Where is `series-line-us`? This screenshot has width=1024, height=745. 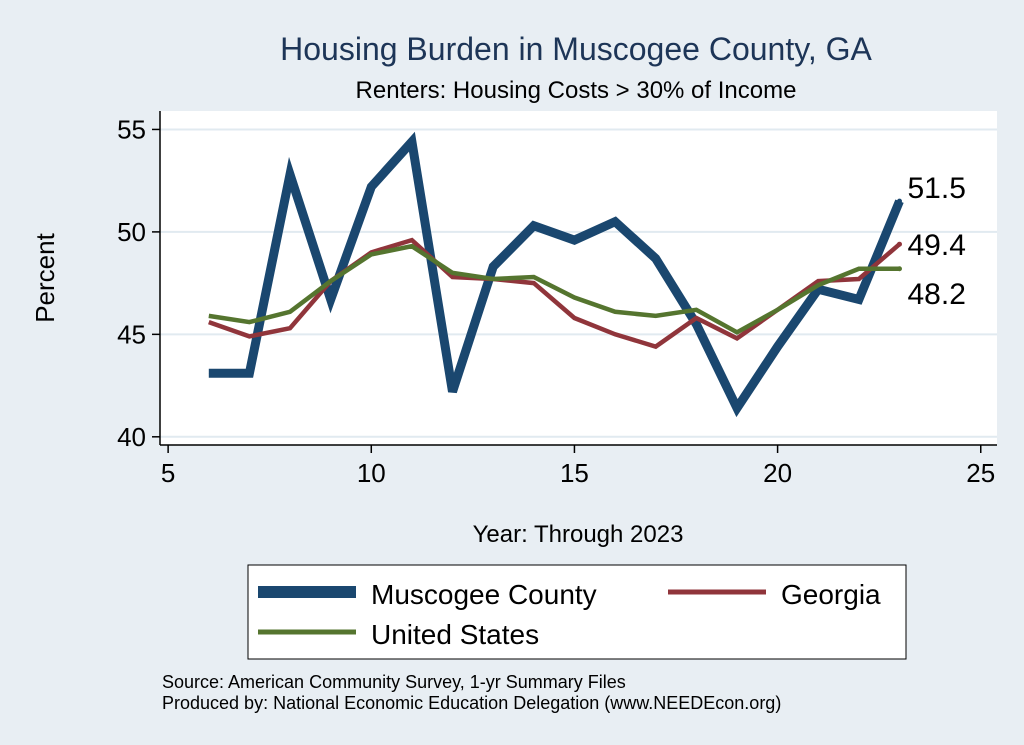 series-line-us is located at coordinates (554, 289).